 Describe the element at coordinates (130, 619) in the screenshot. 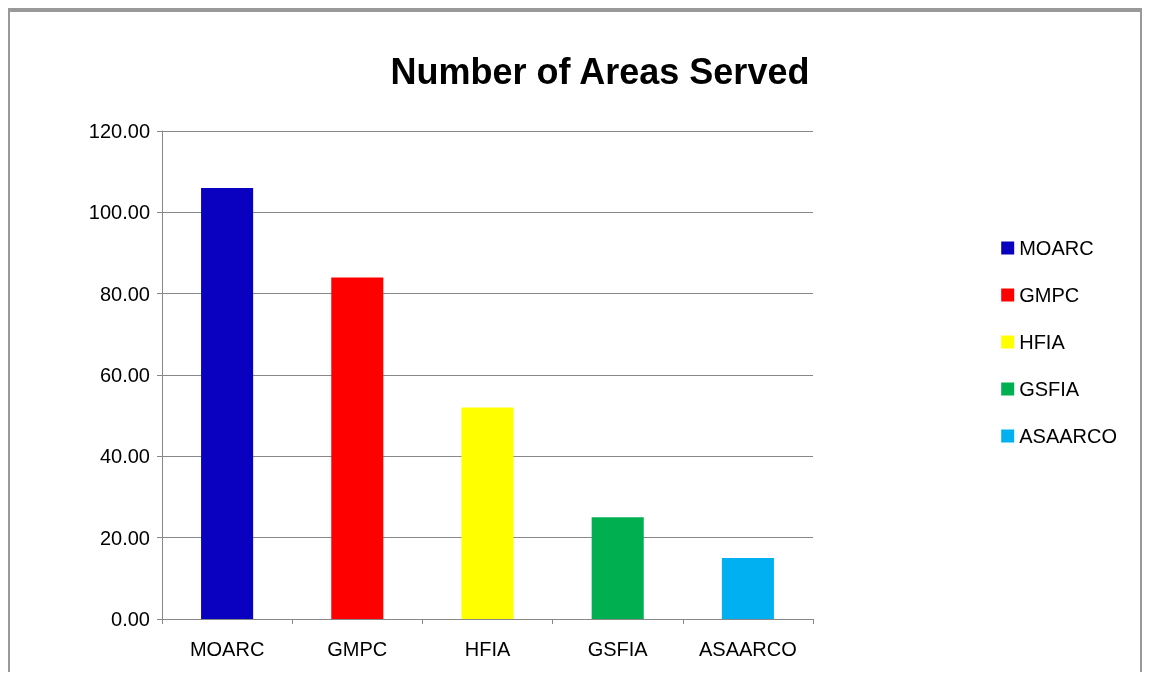

I see `y-tick-label: 0.00` at that location.